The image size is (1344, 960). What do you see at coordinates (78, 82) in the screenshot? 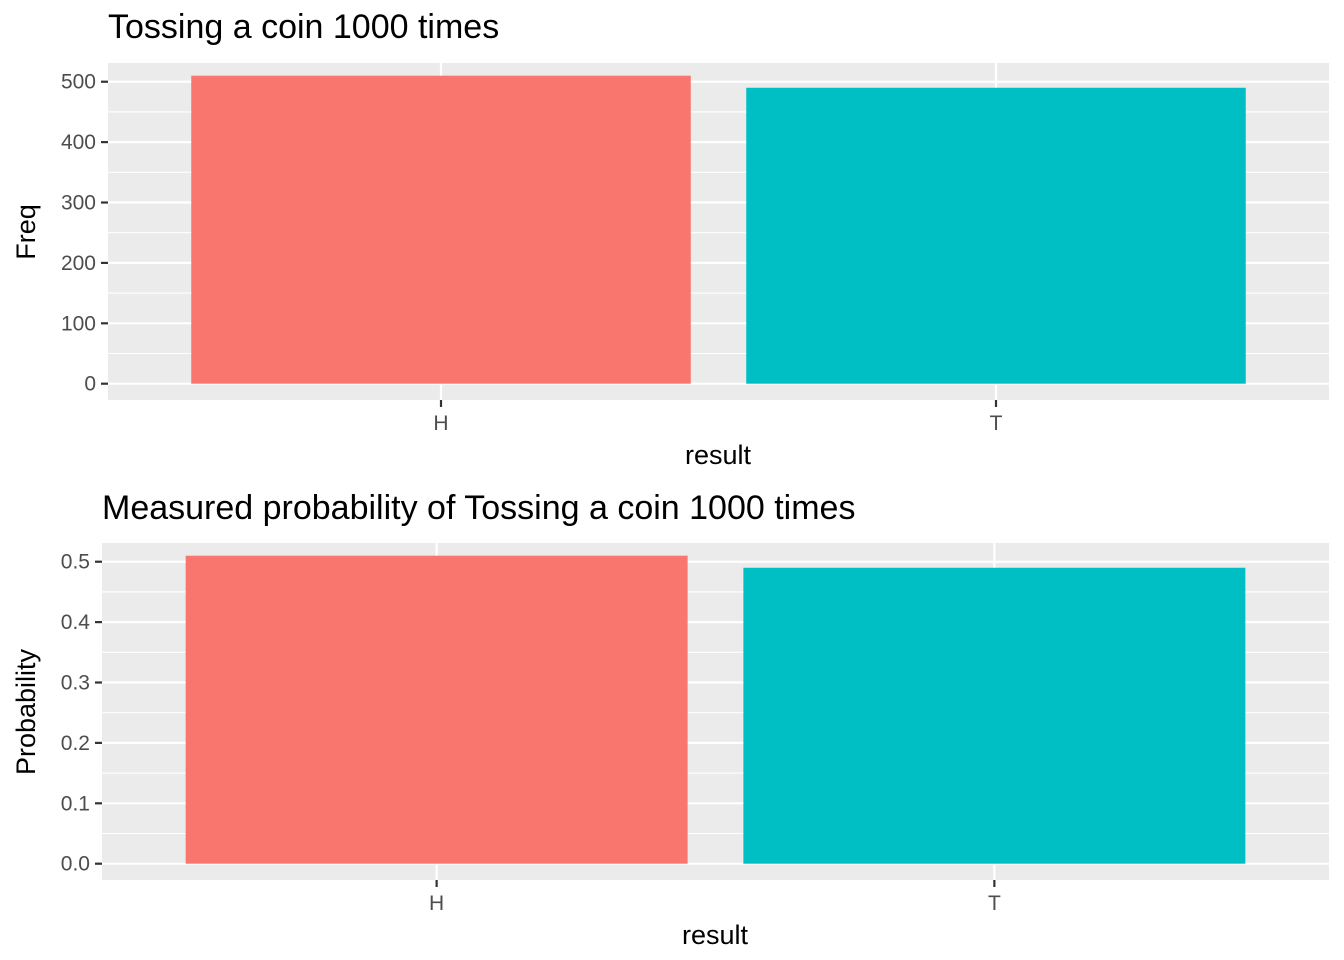
I see `y-tick-label: 500` at bounding box center [78, 82].